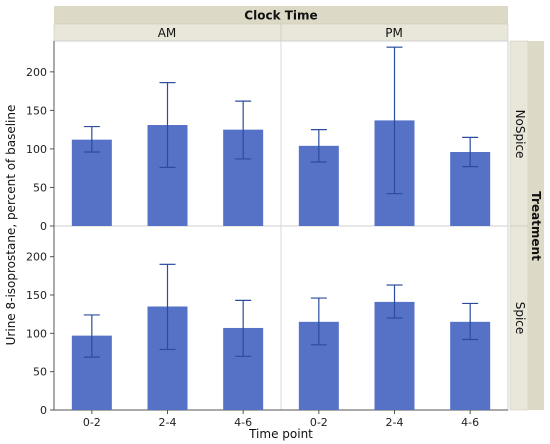  I want to click on y-axis-label: Urine 8-isoprostane, percent of baseline, so click(11, 225).